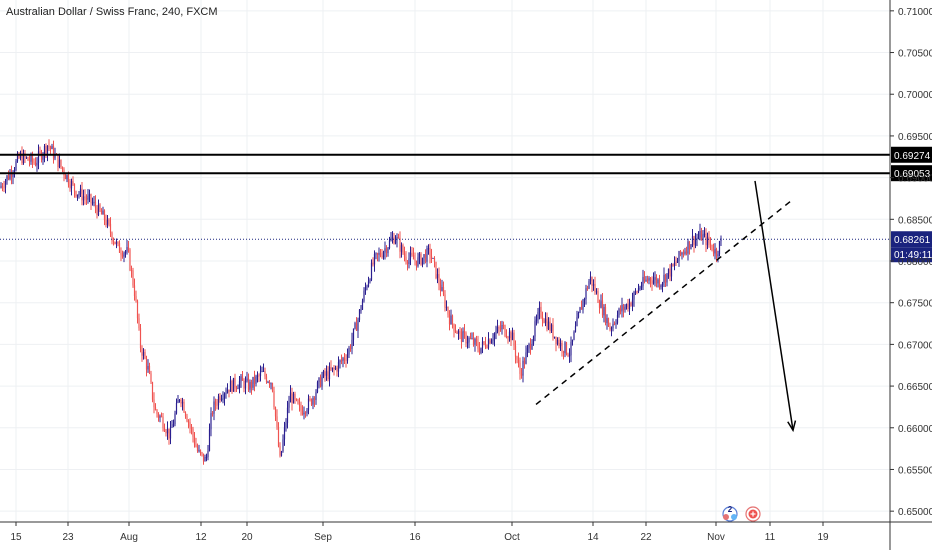 This screenshot has width=932, height=555. Describe the element at coordinates (247, 537) in the screenshot. I see `x-tick-label: 20` at that location.